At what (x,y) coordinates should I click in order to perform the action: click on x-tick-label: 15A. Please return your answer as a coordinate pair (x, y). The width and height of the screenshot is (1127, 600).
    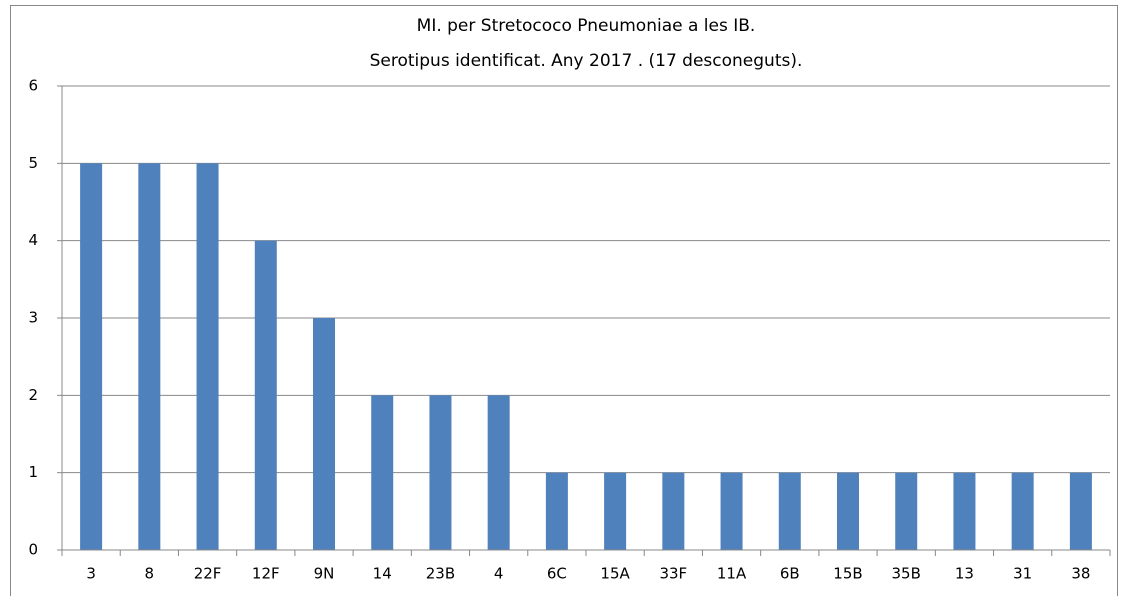
    Looking at the image, I should click on (615, 574).